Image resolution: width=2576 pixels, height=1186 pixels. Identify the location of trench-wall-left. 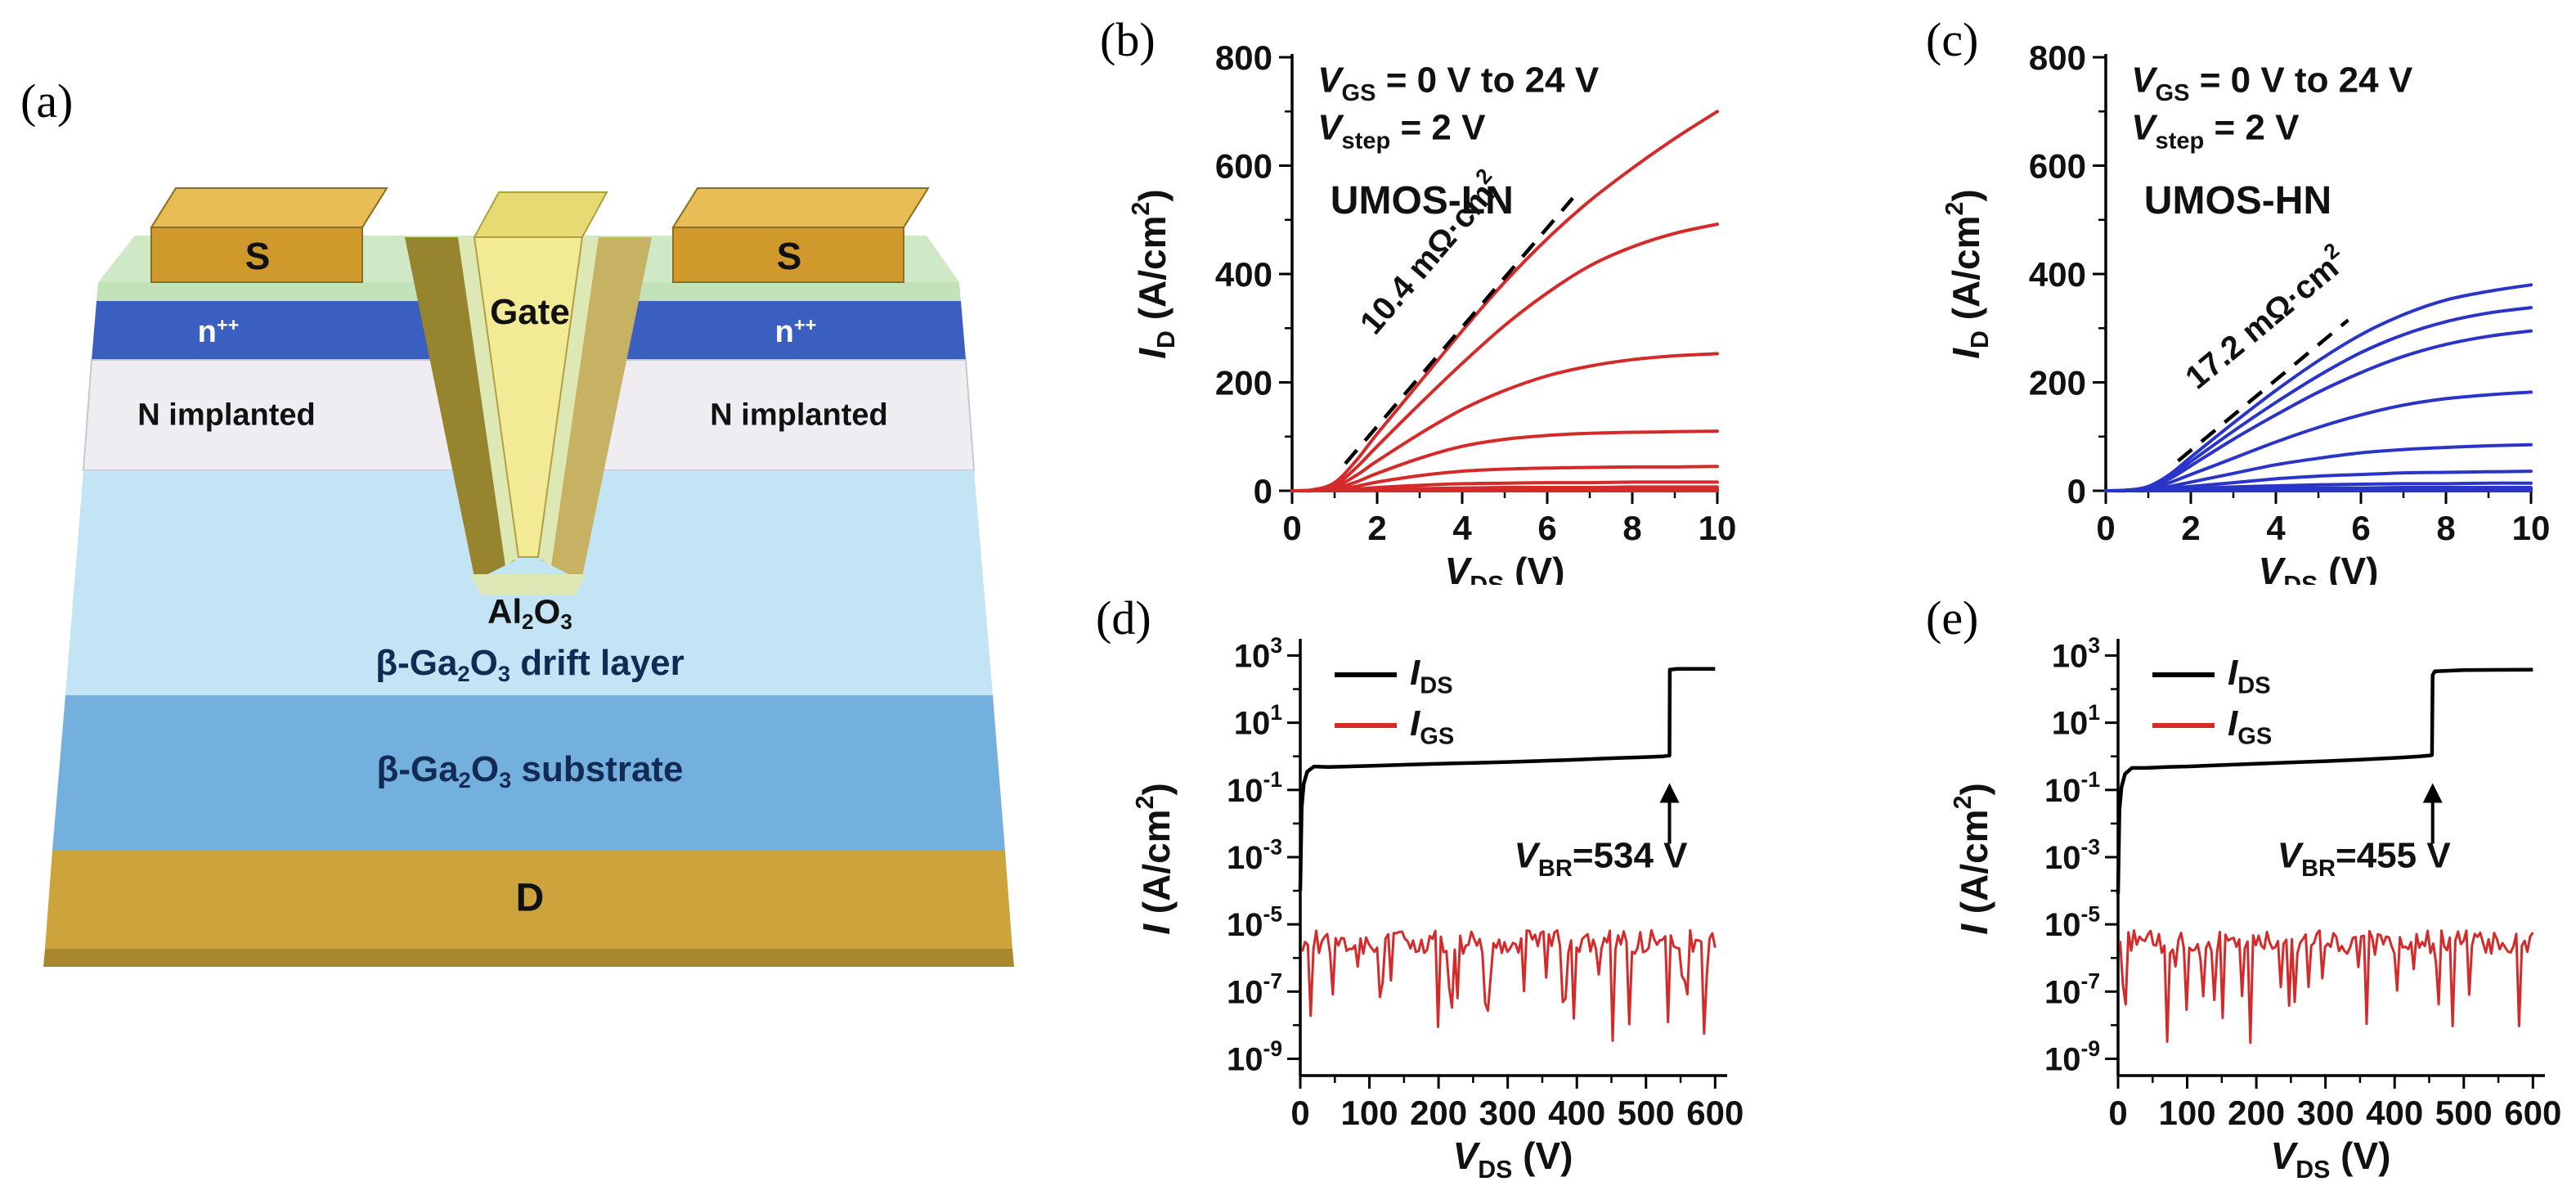
(460, 409).